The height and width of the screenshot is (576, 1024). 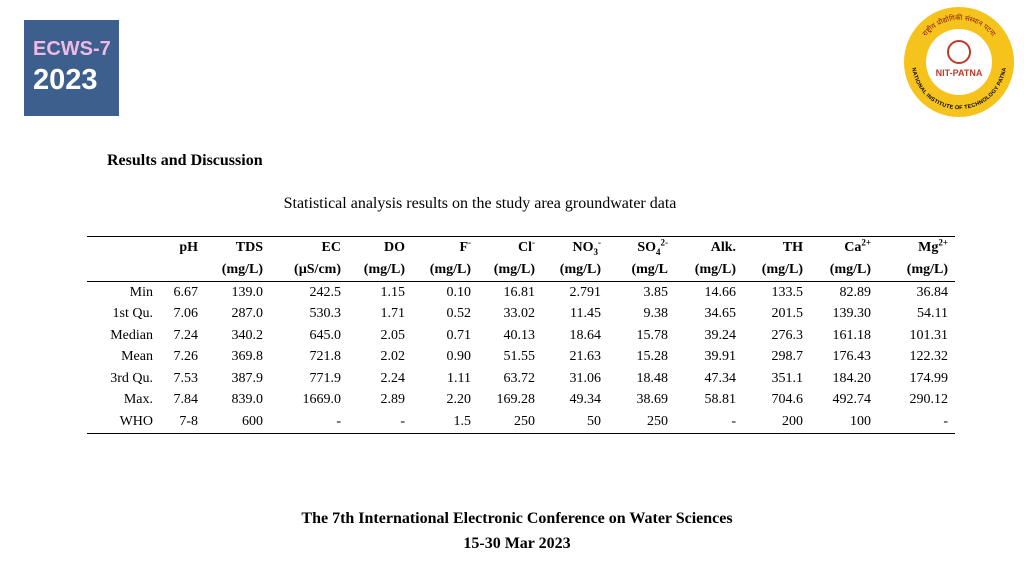 What do you see at coordinates (393, 400) in the screenshot?
I see `table-cell: 2.89` at bounding box center [393, 400].